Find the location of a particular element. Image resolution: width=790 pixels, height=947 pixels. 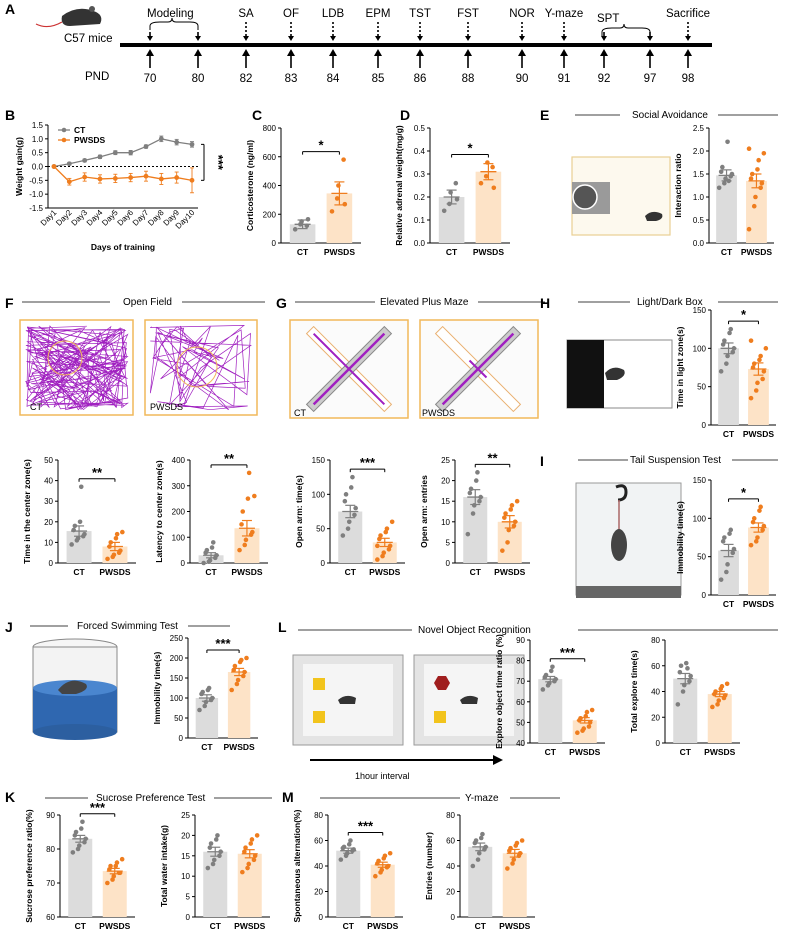

y-axis-title: Latency to center zone(s) is located at coordinates (159, 511).